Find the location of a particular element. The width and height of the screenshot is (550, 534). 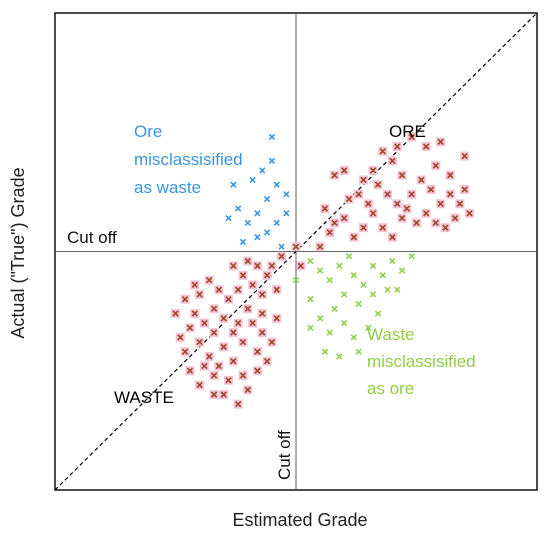

ore-misclassified-line-1: Ore is located at coordinates (148, 131).